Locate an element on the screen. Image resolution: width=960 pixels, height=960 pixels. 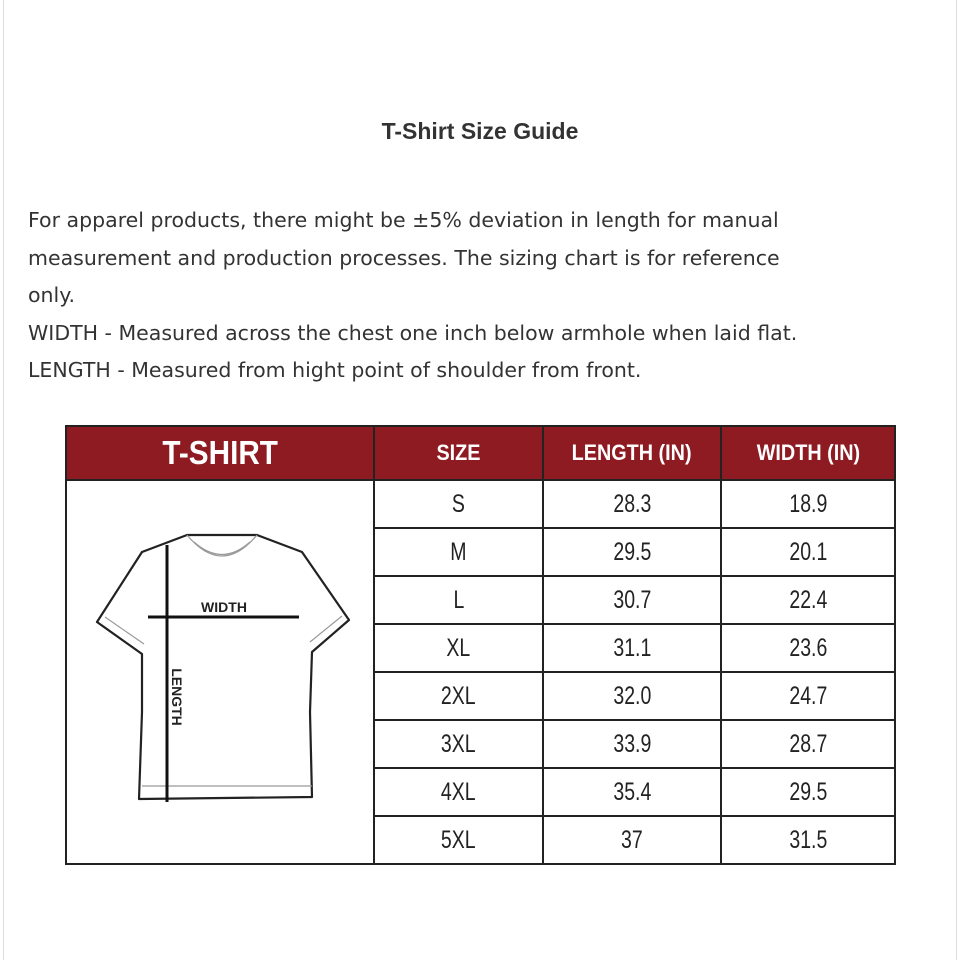
width-cell: 31.5 is located at coordinates (808, 840).